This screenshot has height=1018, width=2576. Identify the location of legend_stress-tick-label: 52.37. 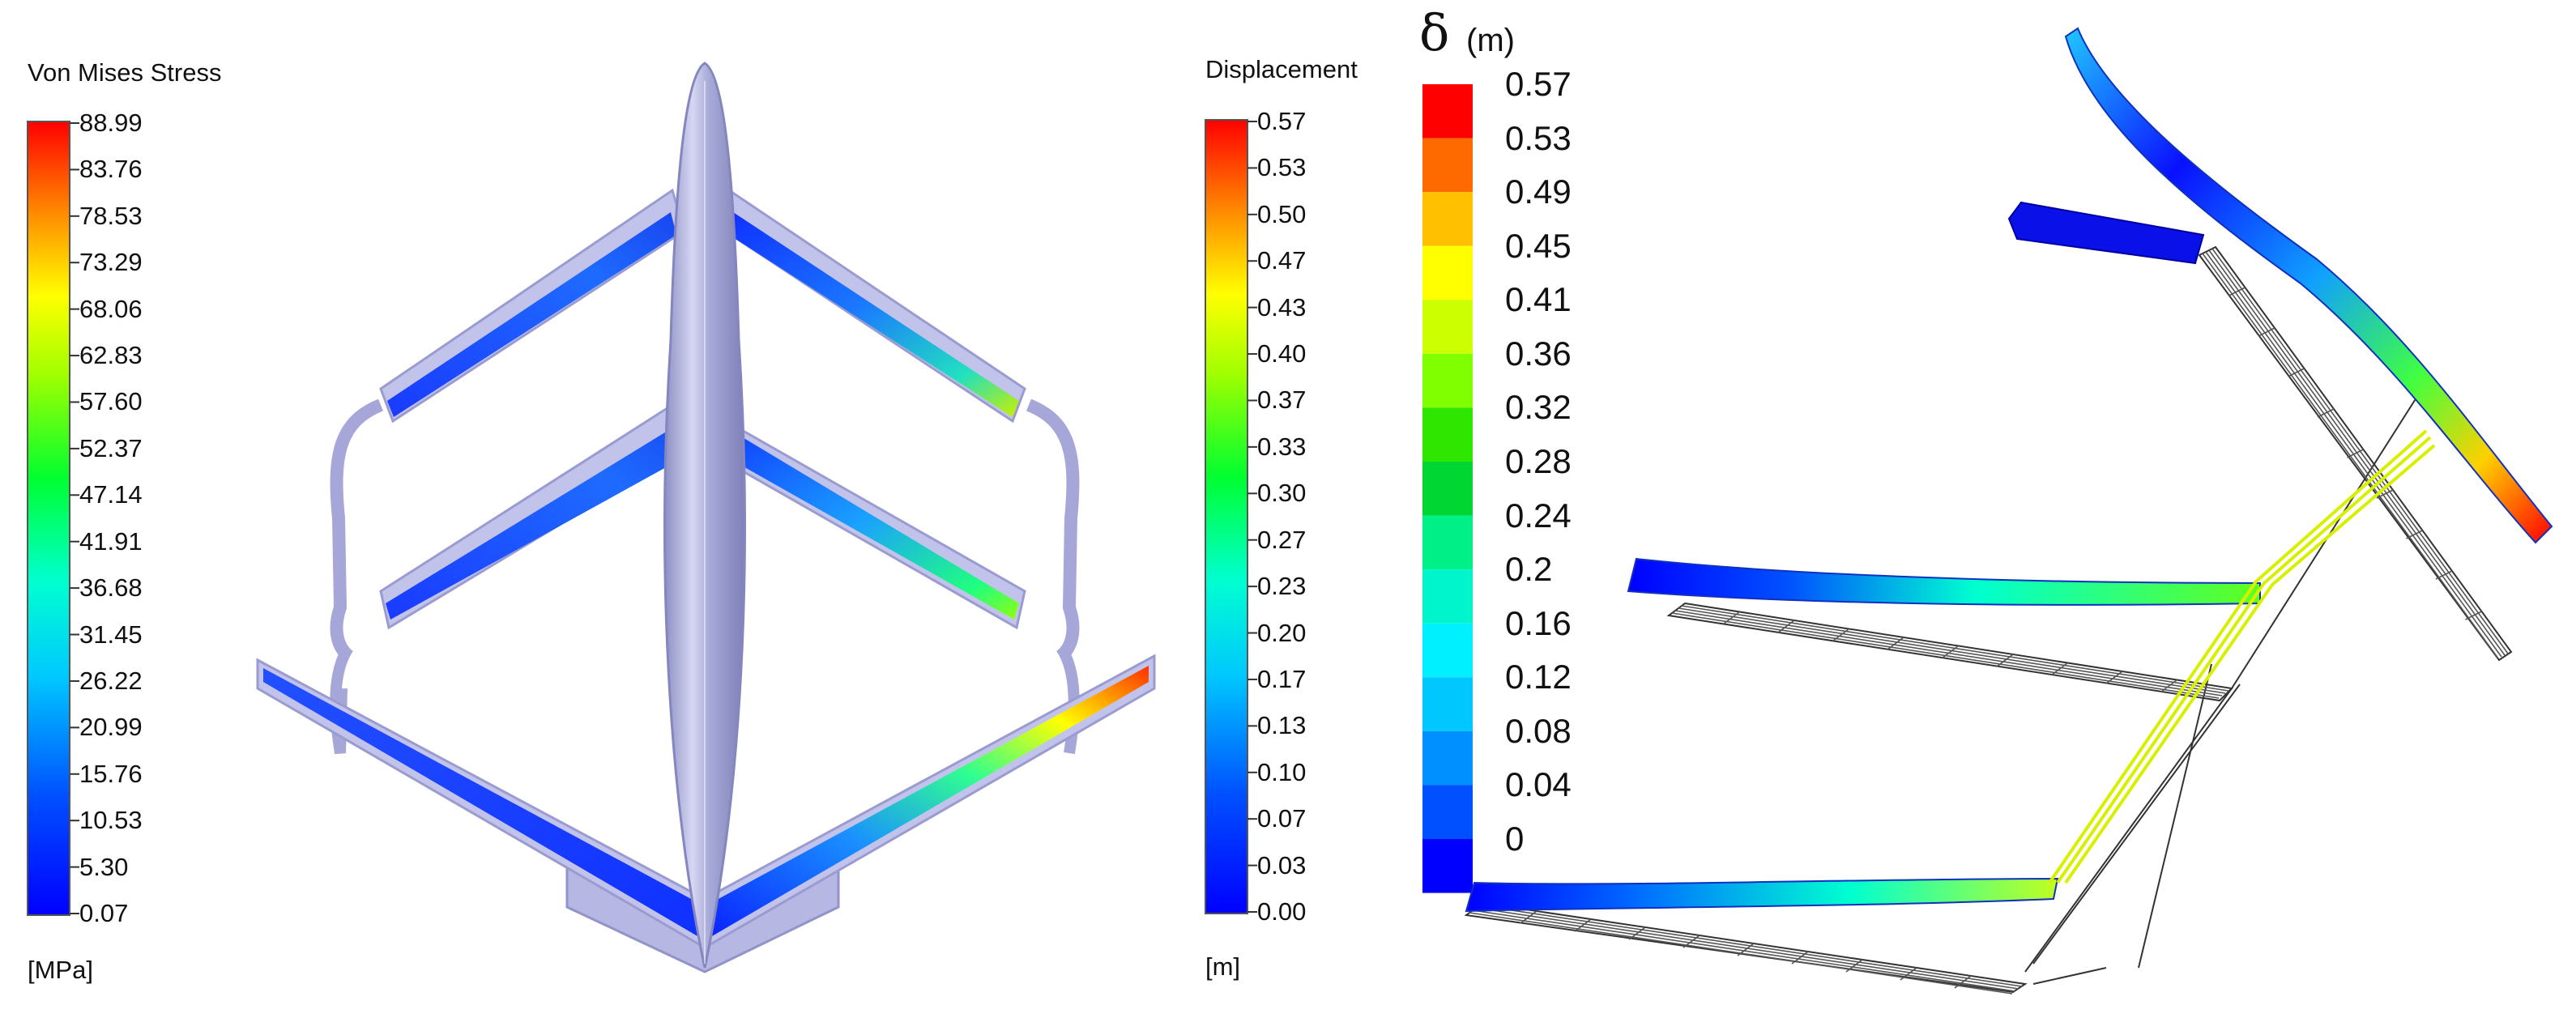
(111, 447).